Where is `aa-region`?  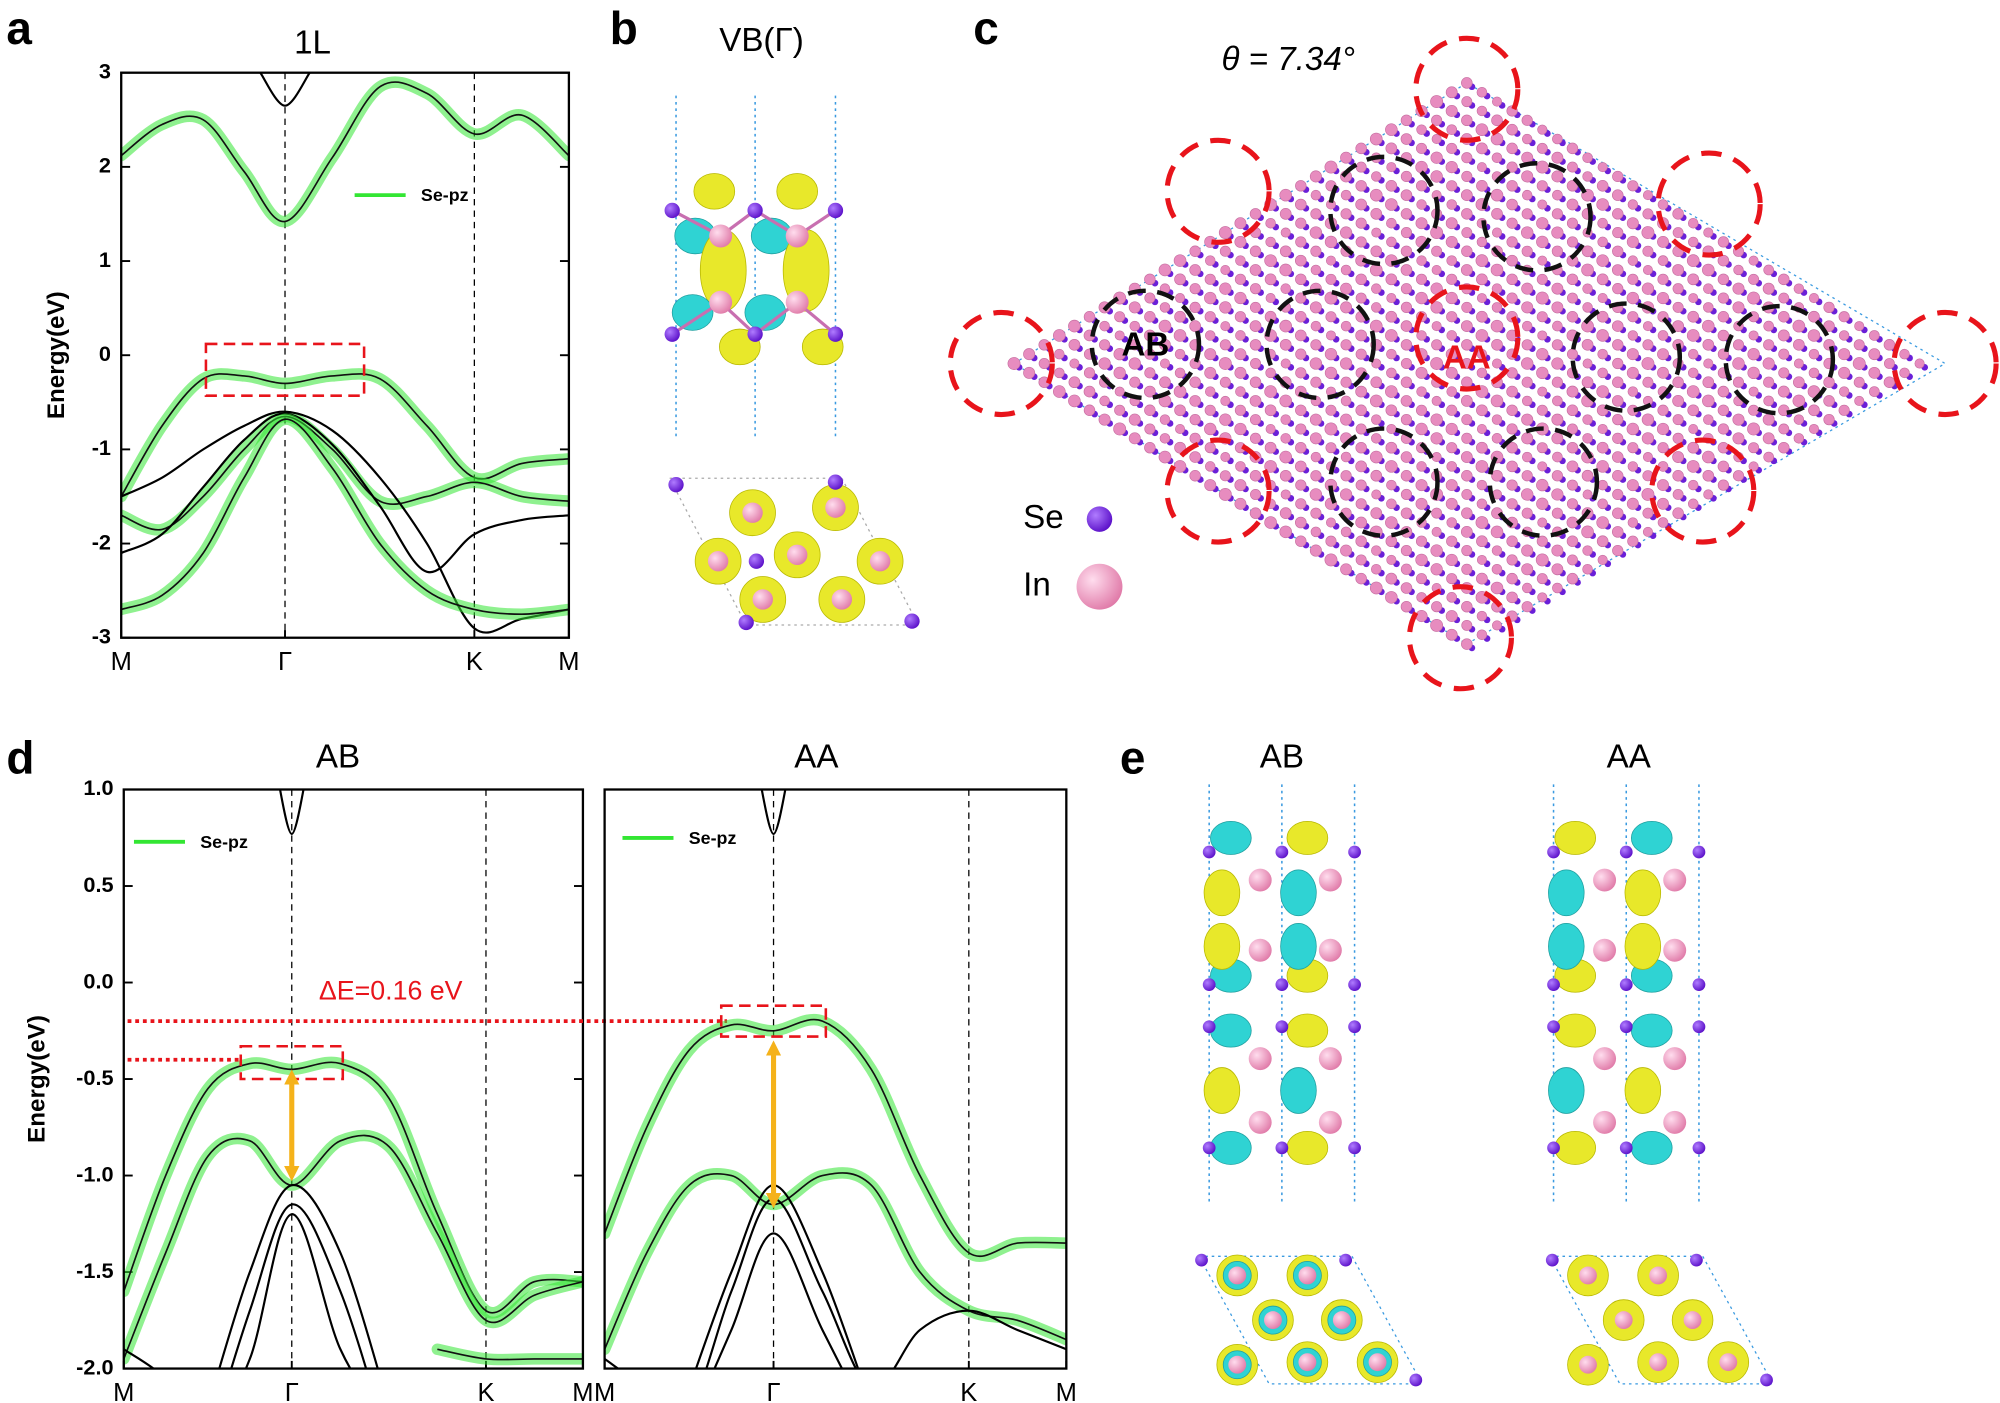
aa-region is located at coordinates (1218, 191).